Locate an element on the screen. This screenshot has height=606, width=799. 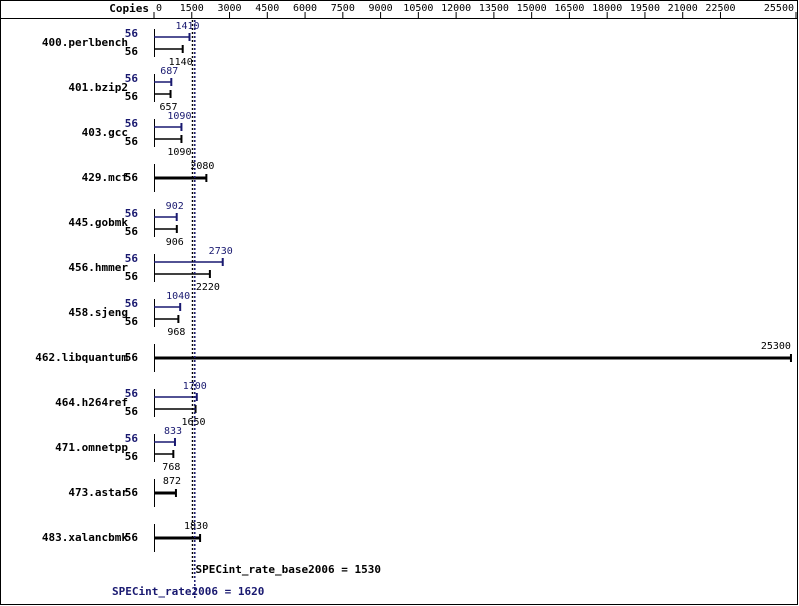
benchmark-label: 473.astar is located at coordinates (98, 492).